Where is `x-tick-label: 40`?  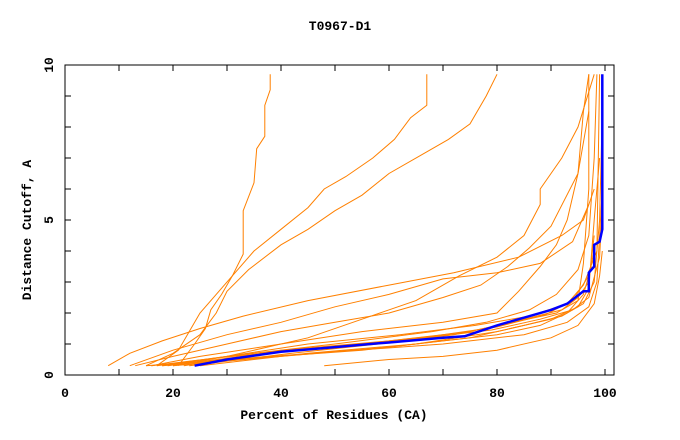
x-tick-label: 40 is located at coordinates (281, 393).